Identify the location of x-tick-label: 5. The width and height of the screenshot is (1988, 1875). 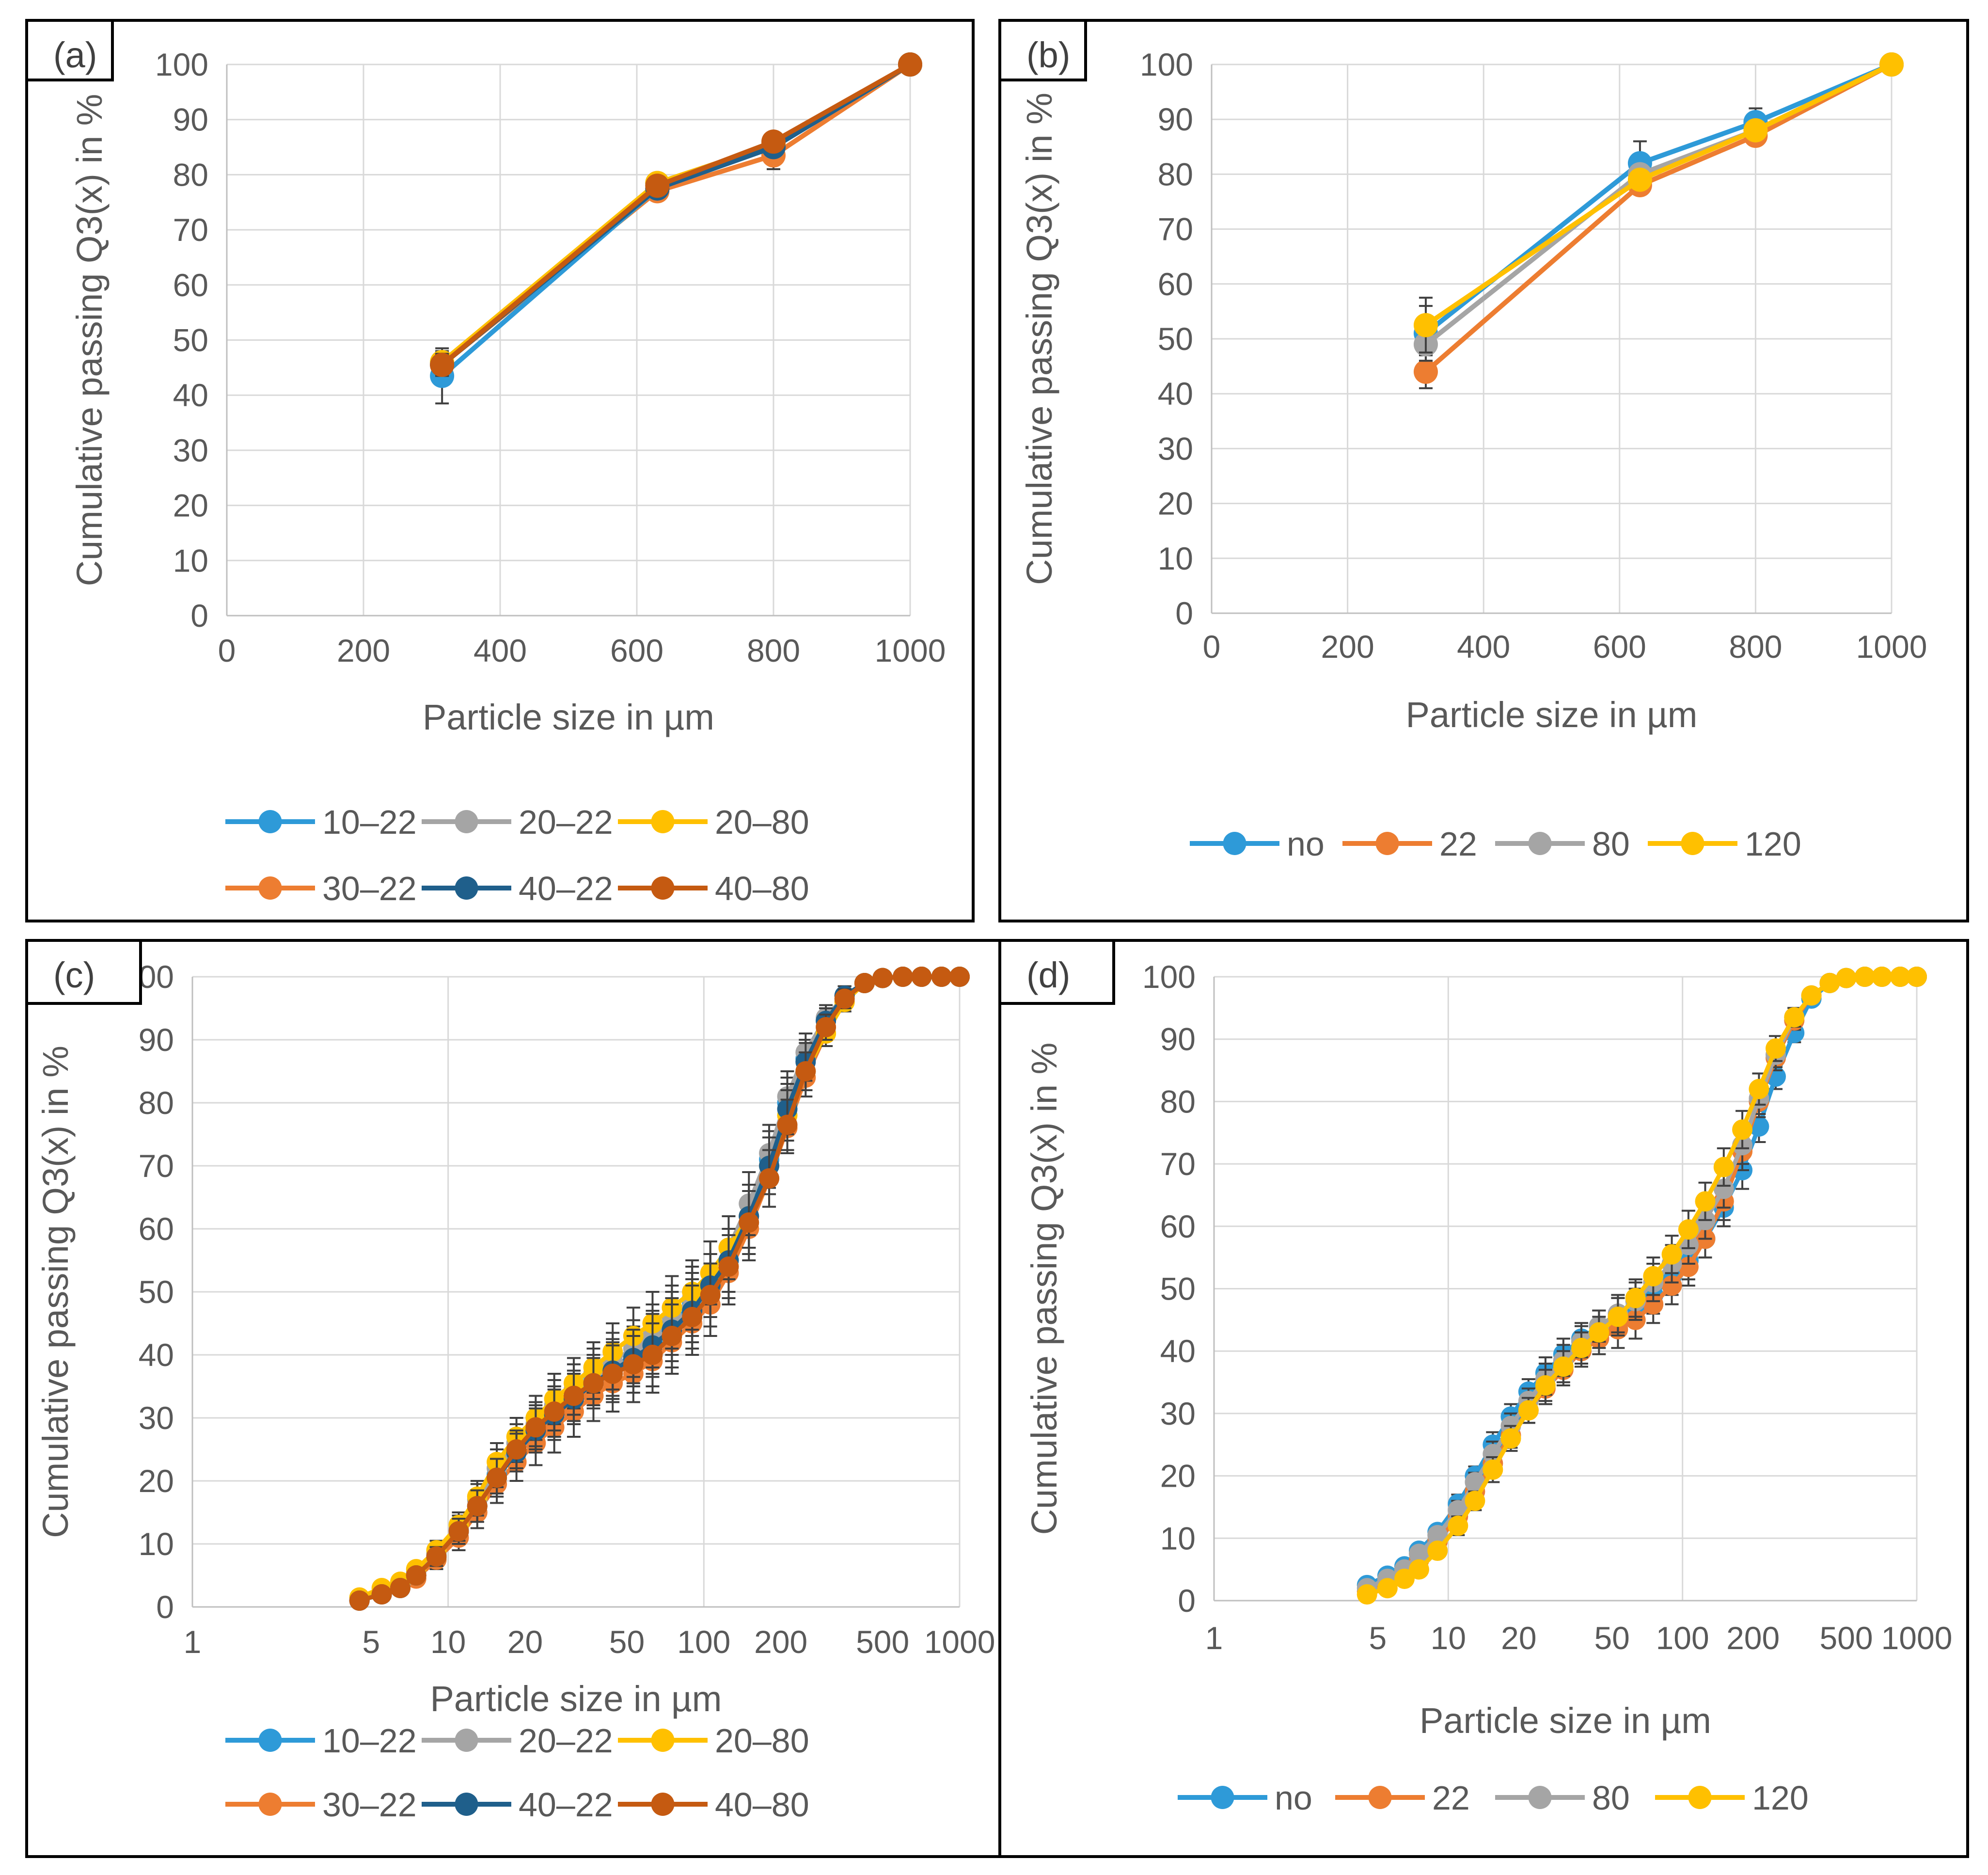
(371, 1642).